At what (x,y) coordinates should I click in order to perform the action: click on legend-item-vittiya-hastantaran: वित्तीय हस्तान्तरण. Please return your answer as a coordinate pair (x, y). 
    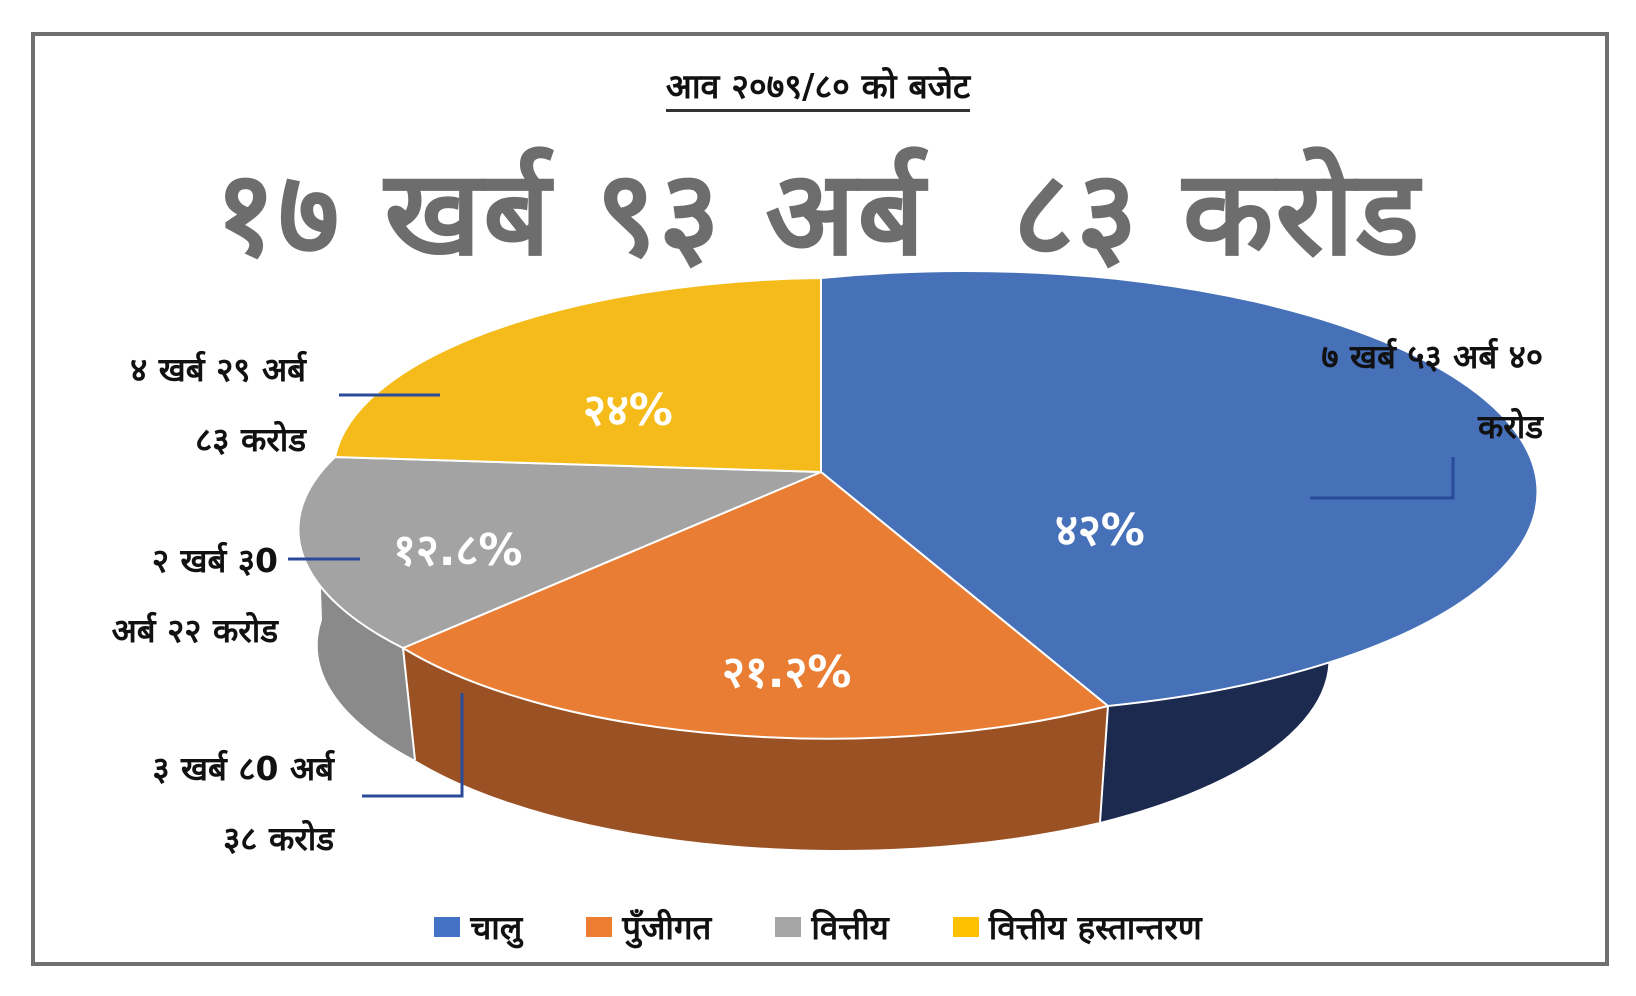
    Looking at the image, I should click on (1077, 926).